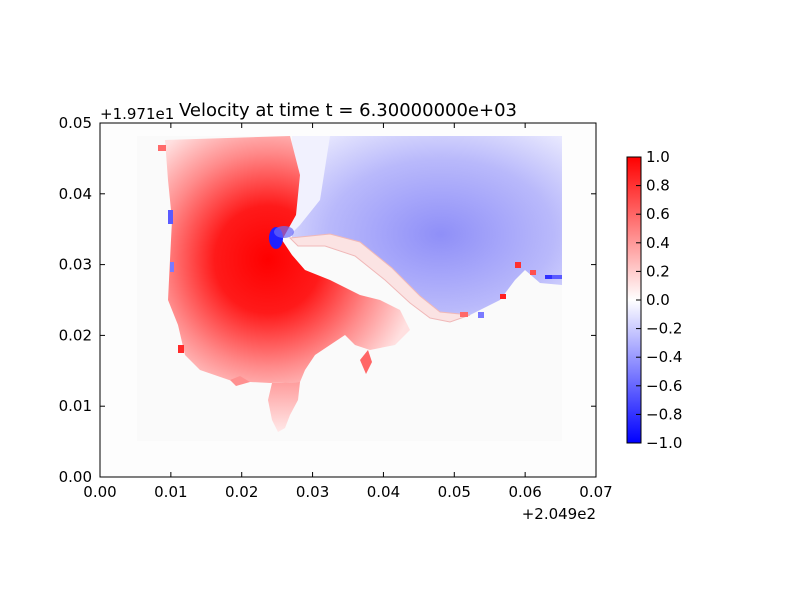 Image resolution: width=800 pixels, height=600 pixels. Describe the element at coordinates (454, 492) in the screenshot. I see `x-tick-label: 0.05` at that location.